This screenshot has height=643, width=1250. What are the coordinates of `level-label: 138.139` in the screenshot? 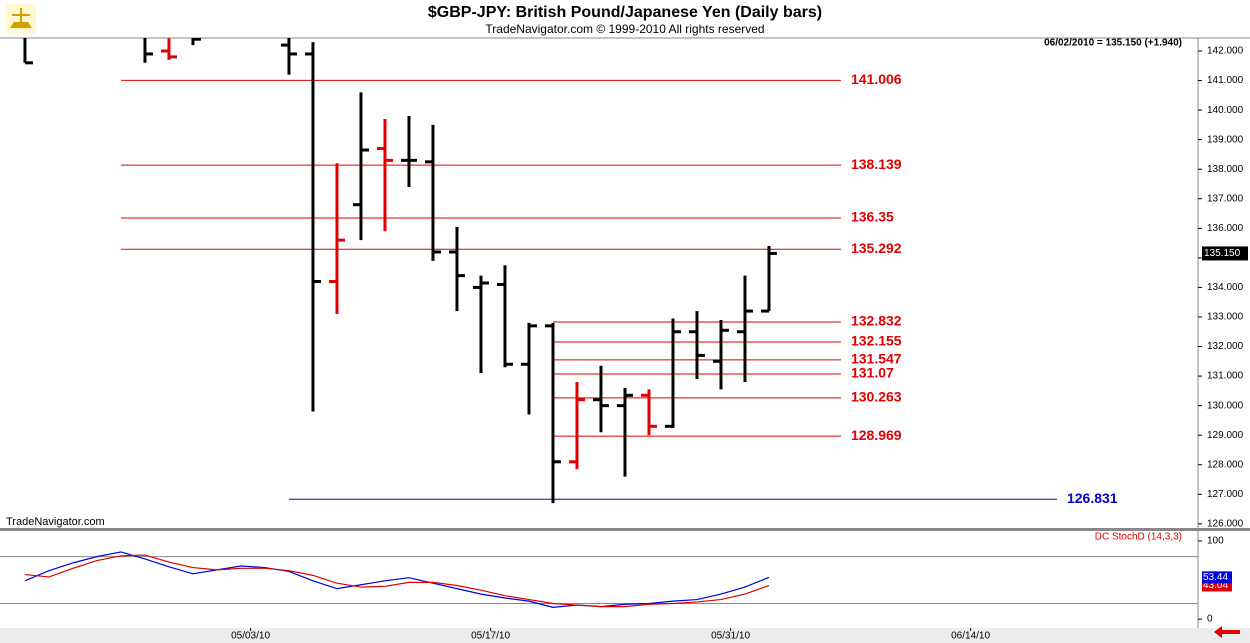 It's located at (876, 164).